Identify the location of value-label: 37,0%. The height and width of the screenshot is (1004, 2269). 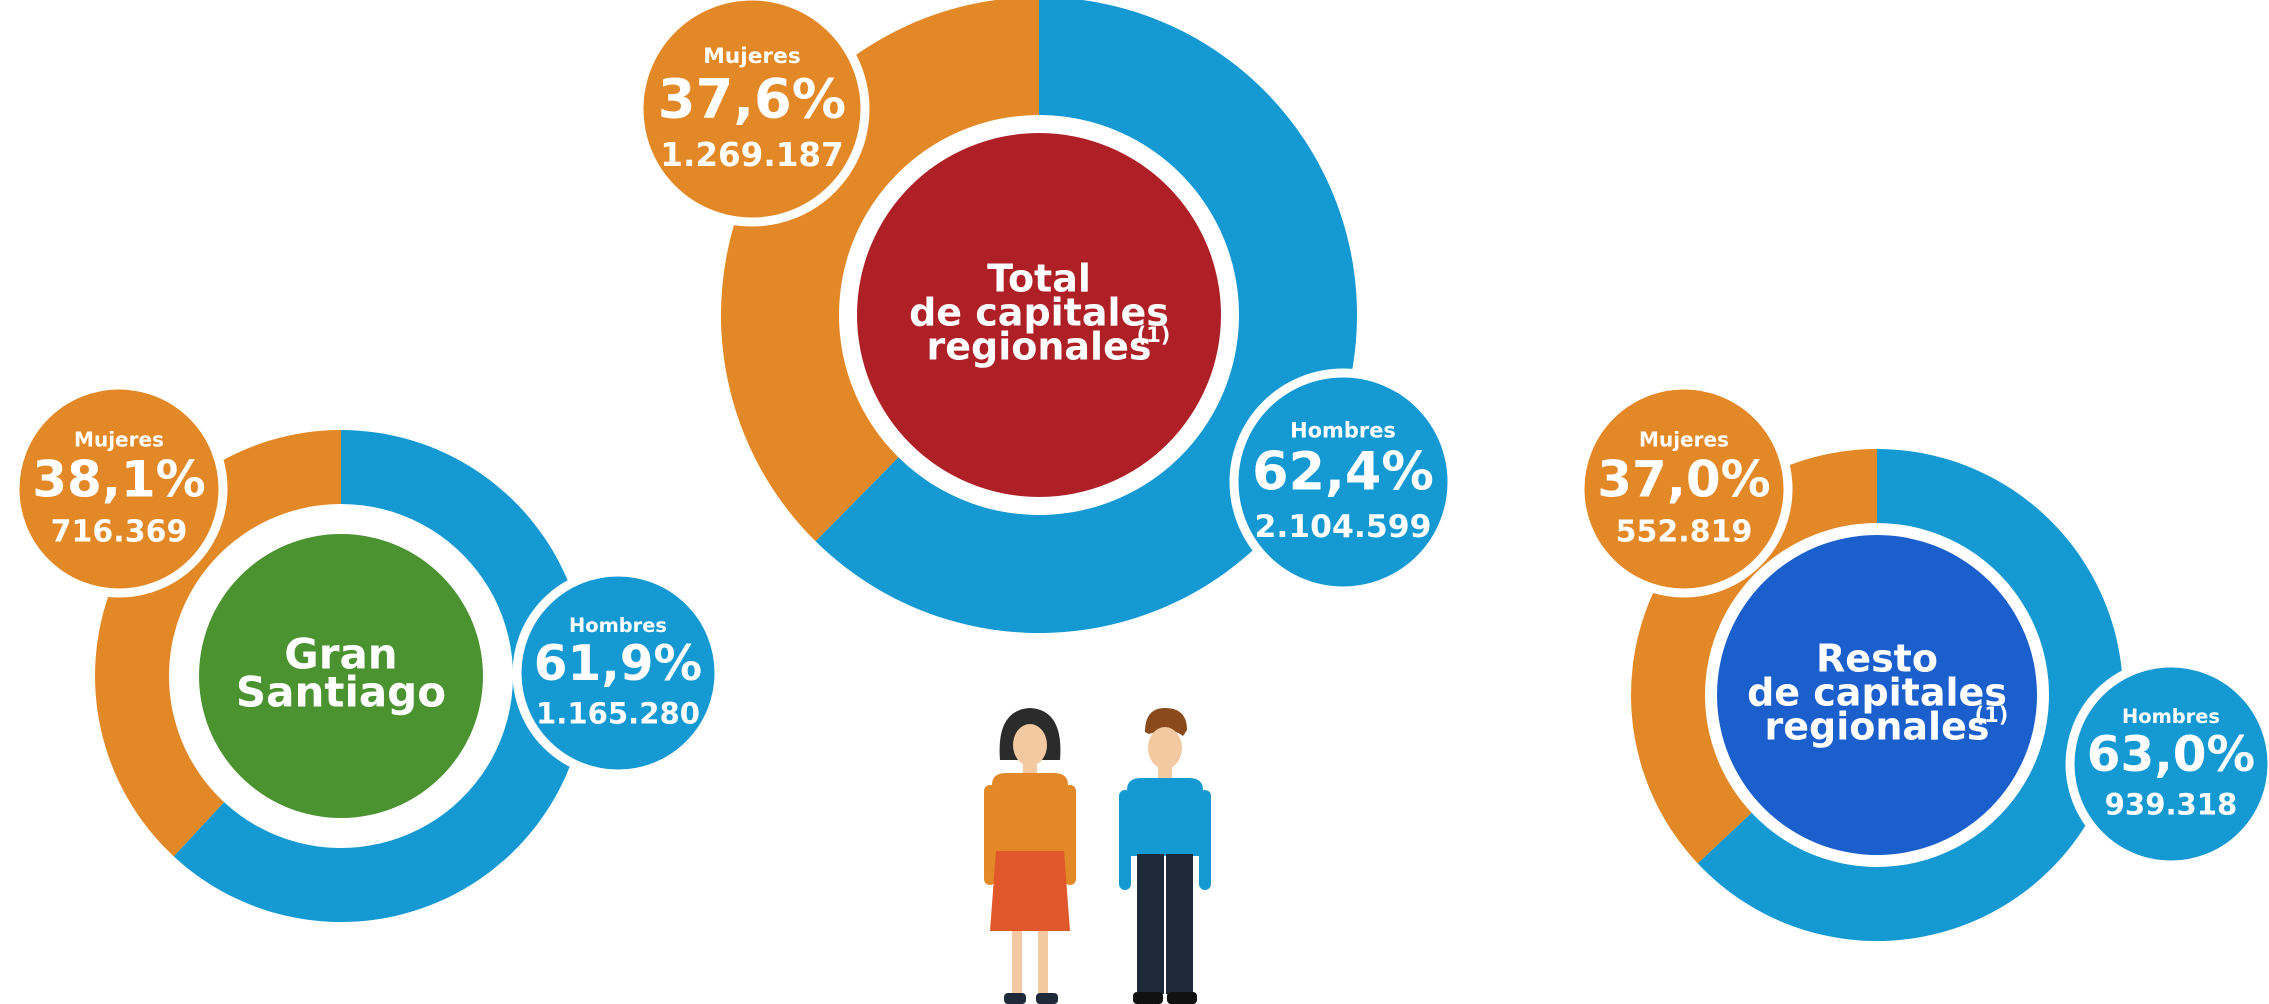
(1683, 480).